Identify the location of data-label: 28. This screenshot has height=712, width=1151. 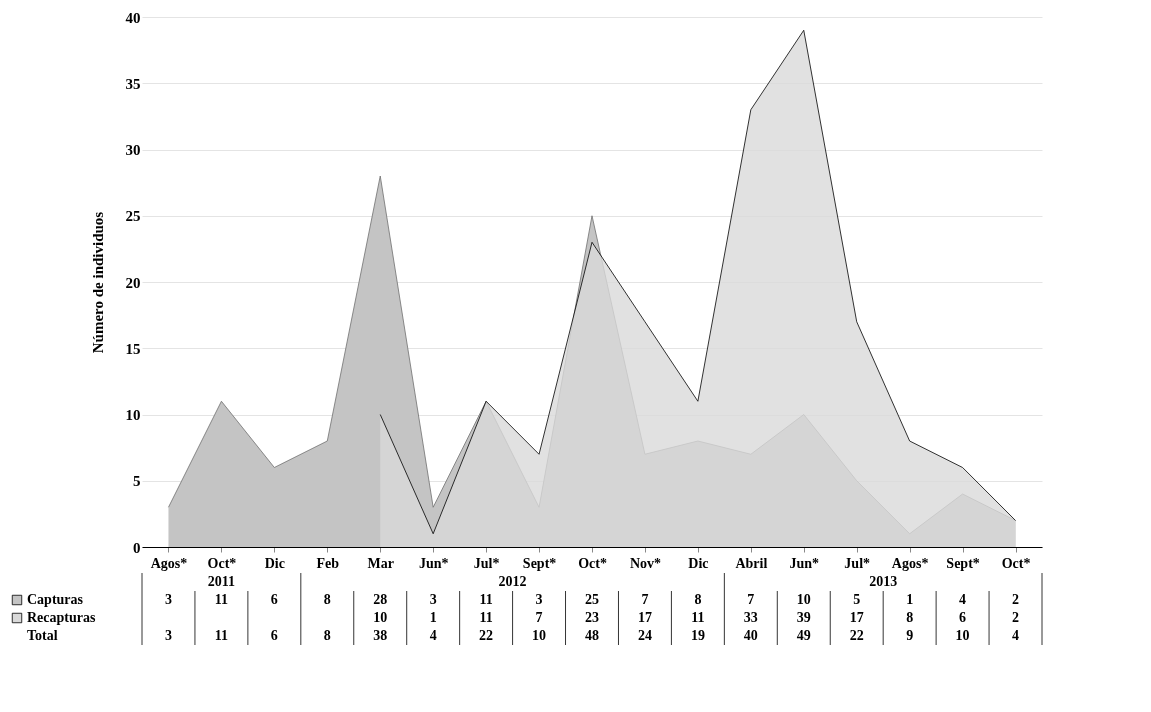
(380, 599).